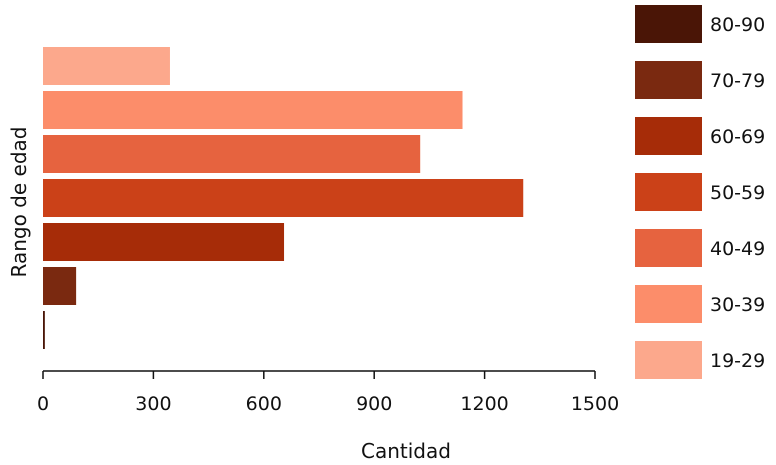  Describe the element at coordinates (737, 305) in the screenshot. I see `legend-label-30-39: 30-39` at that location.